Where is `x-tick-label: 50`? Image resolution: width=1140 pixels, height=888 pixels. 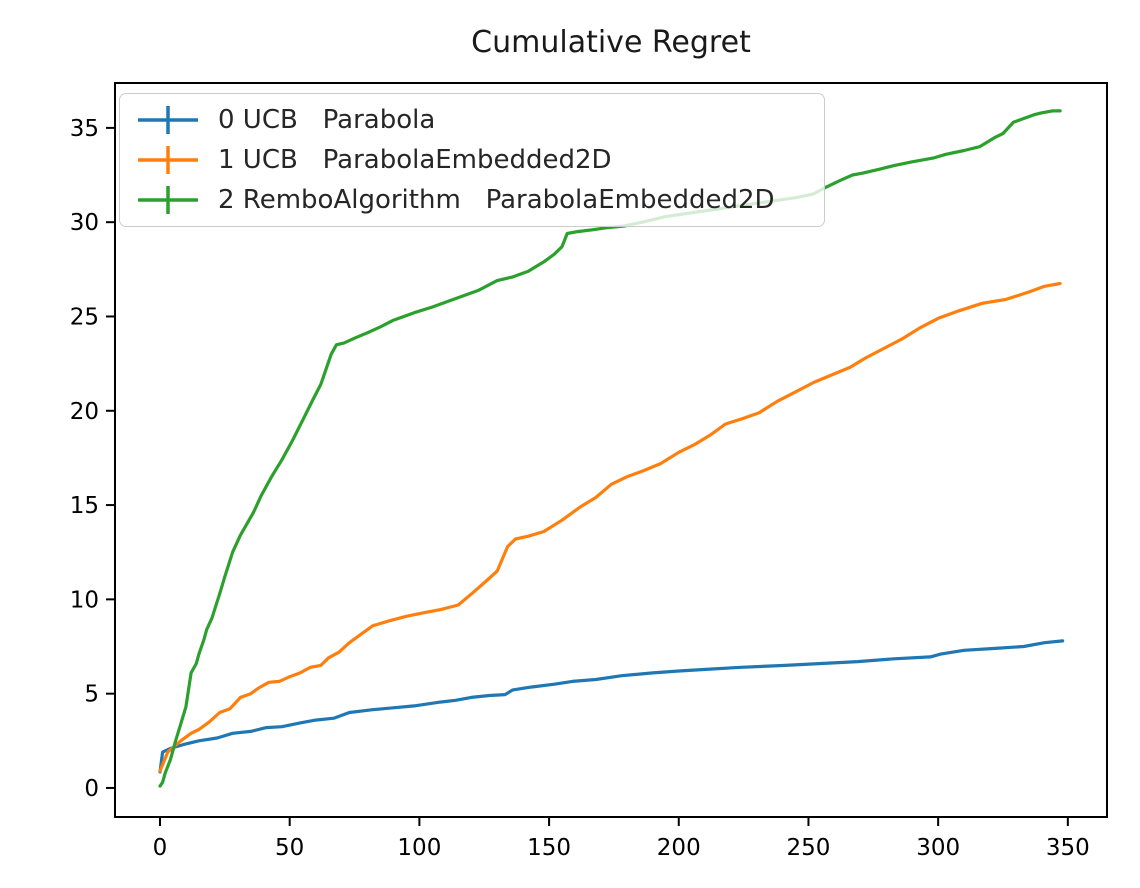 x-tick-label: 50 is located at coordinates (289, 848).